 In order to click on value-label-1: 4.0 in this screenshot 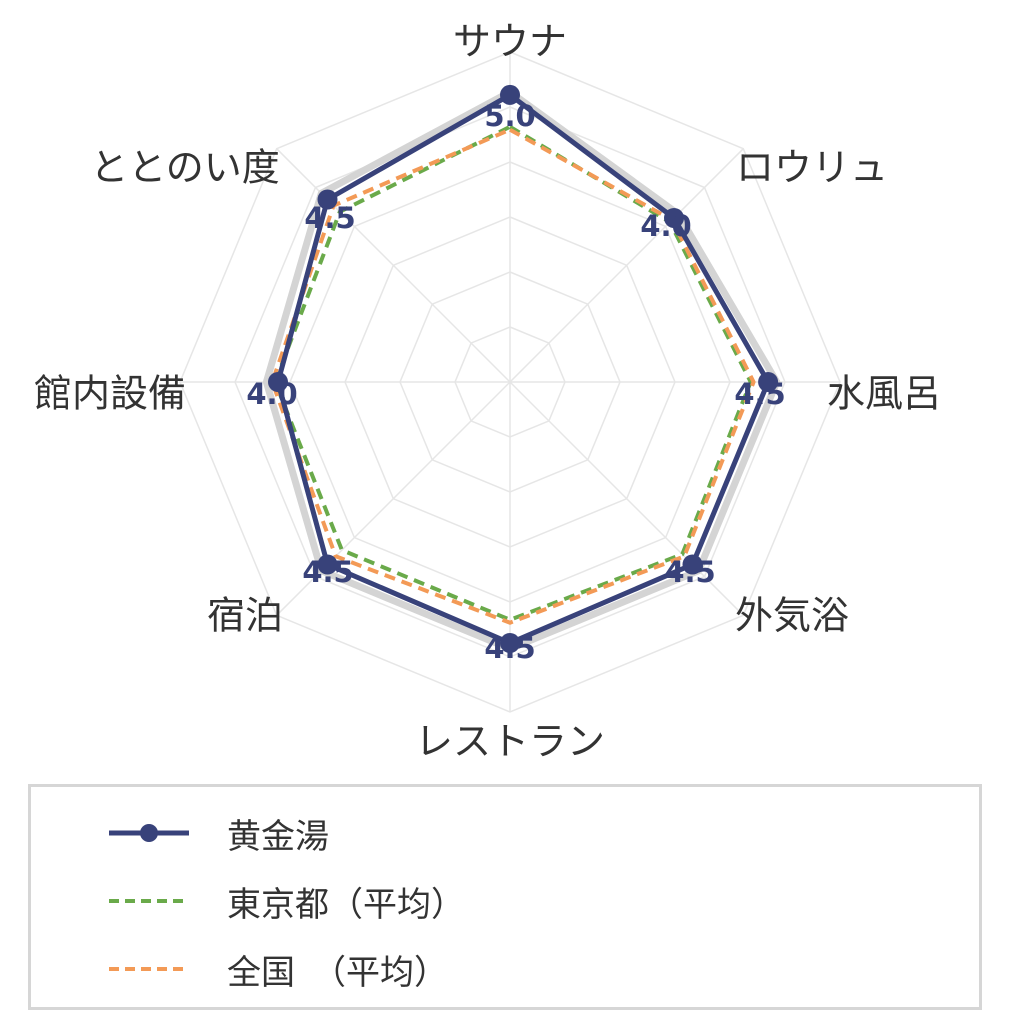, I will do `click(665, 226)`.